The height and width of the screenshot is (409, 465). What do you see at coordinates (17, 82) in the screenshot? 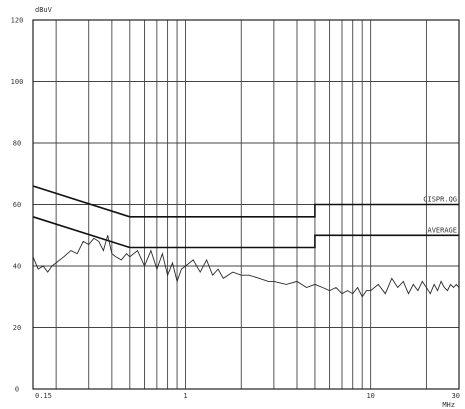
I see `y-tick-label: 100` at bounding box center [17, 82].